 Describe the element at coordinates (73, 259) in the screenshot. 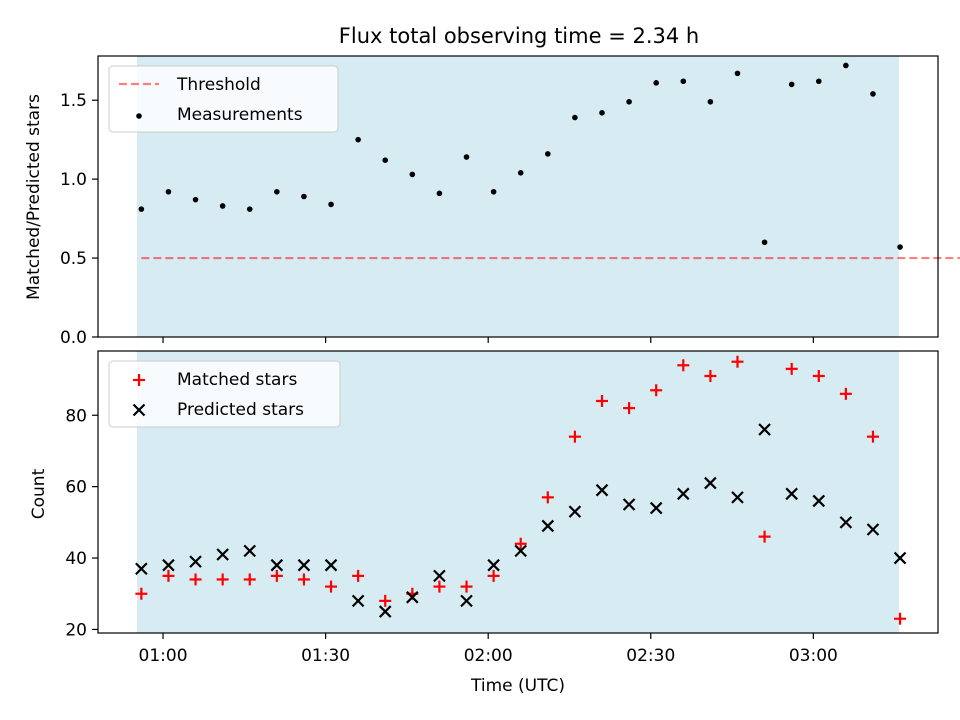

I see `ratio-y-tick-label: 0.5` at that location.